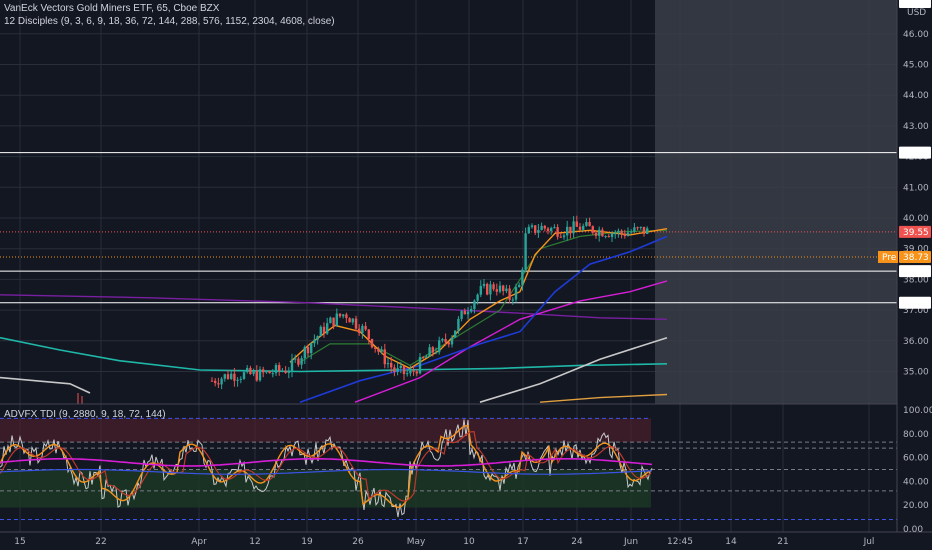  What do you see at coordinates (326, 466) in the screenshot?
I see `tdi-signal-line` at bounding box center [326, 466].